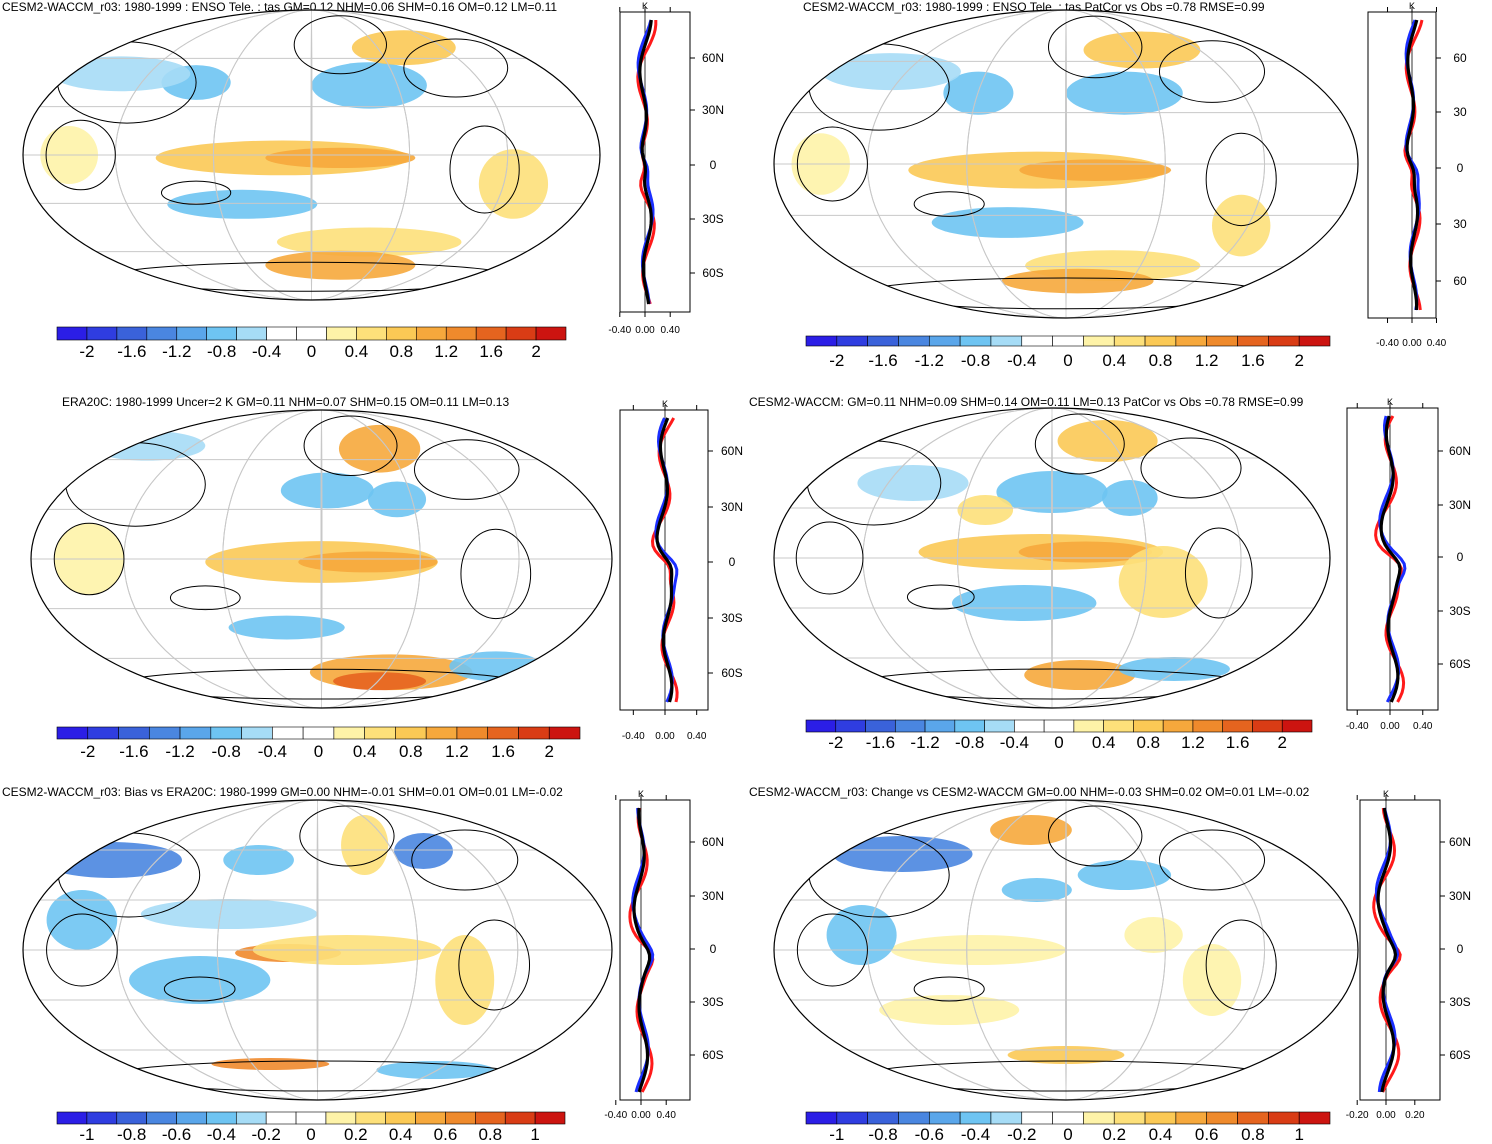  I want to click on profile-x-tick-label: 0.20, so click(1415, 1115).